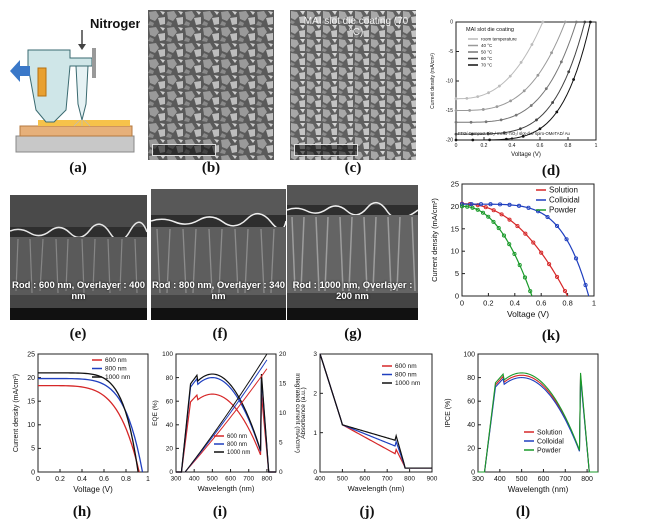 The width and height of the screenshot is (669, 529). What do you see at coordinates (38, 479) in the screenshot?
I see `x-tick-label: 0` at bounding box center [38, 479].